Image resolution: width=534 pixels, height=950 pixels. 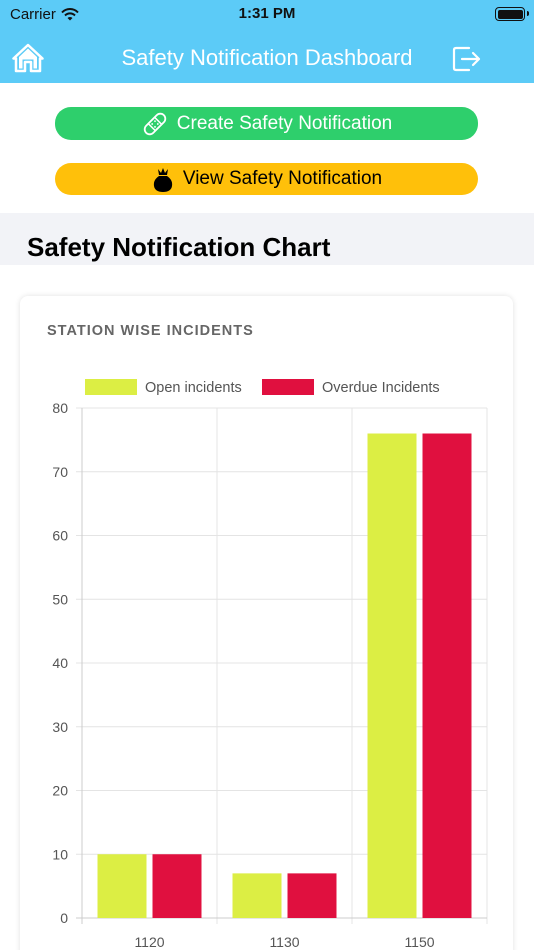 I want to click on y-tick-label: 60, so click(x=60, y=536).